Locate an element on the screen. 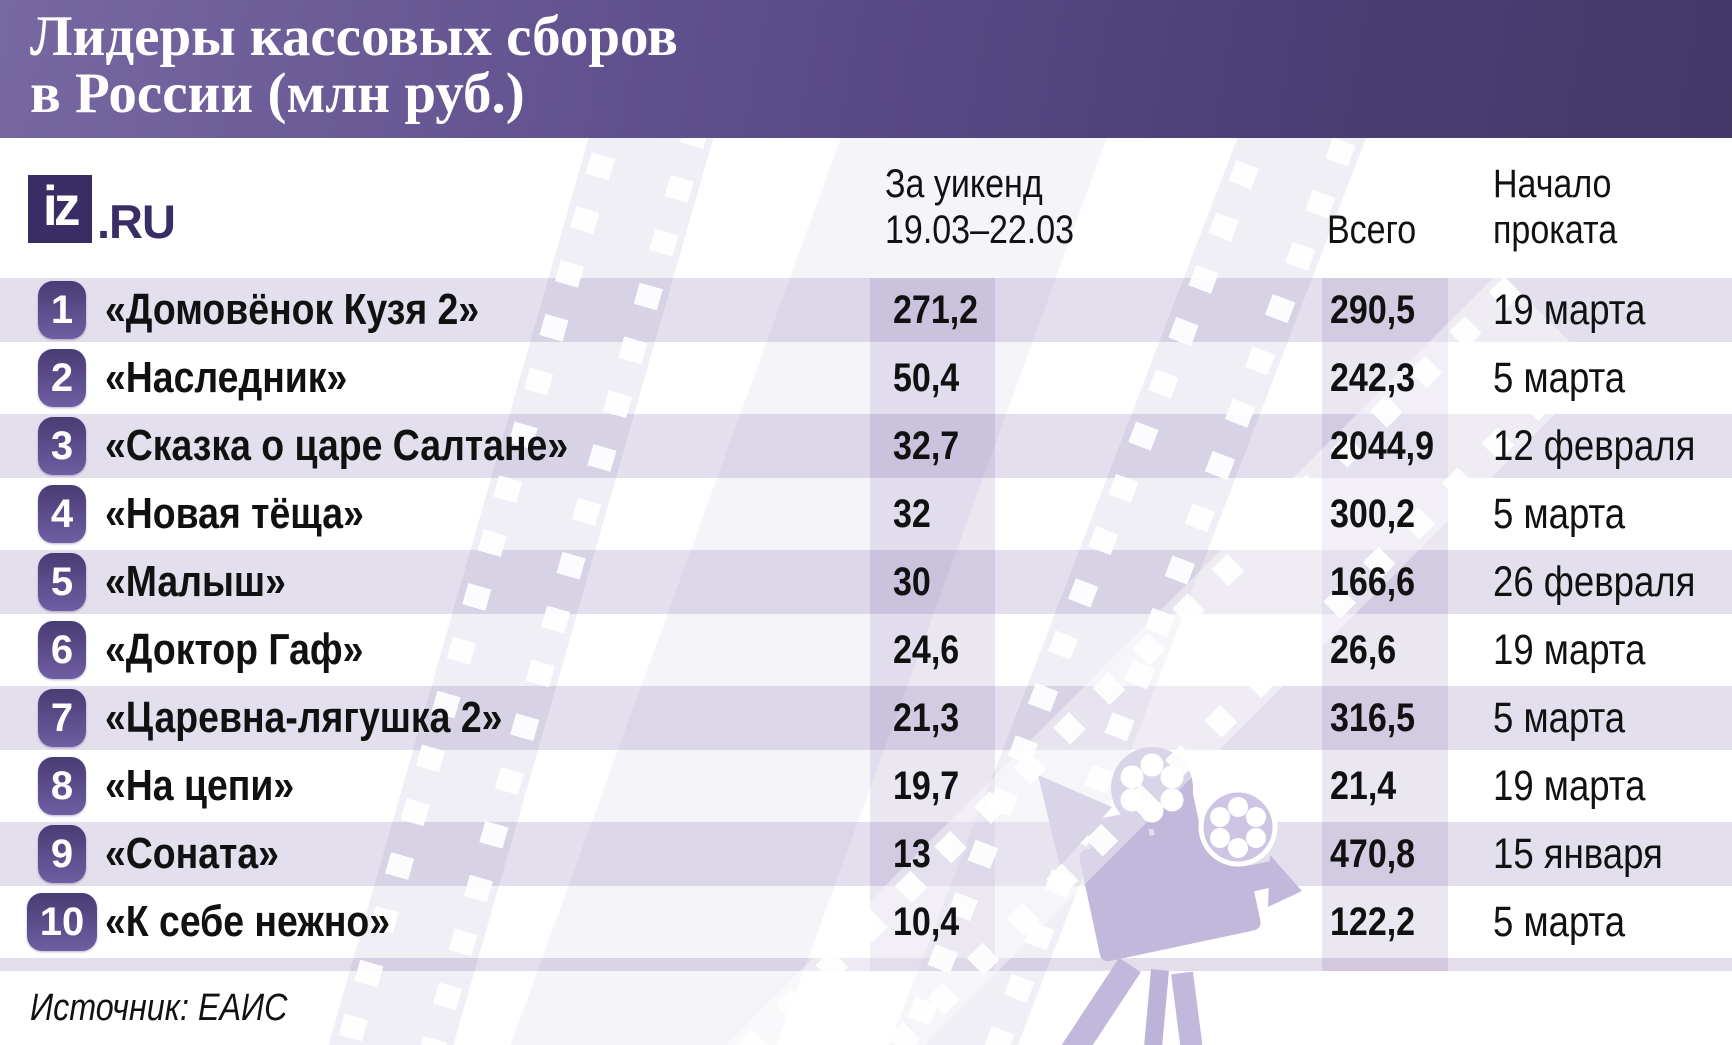 This screenshot has width=1732, height=1045. weekend-gross: 24,6 is located at coordinates (926, 650).